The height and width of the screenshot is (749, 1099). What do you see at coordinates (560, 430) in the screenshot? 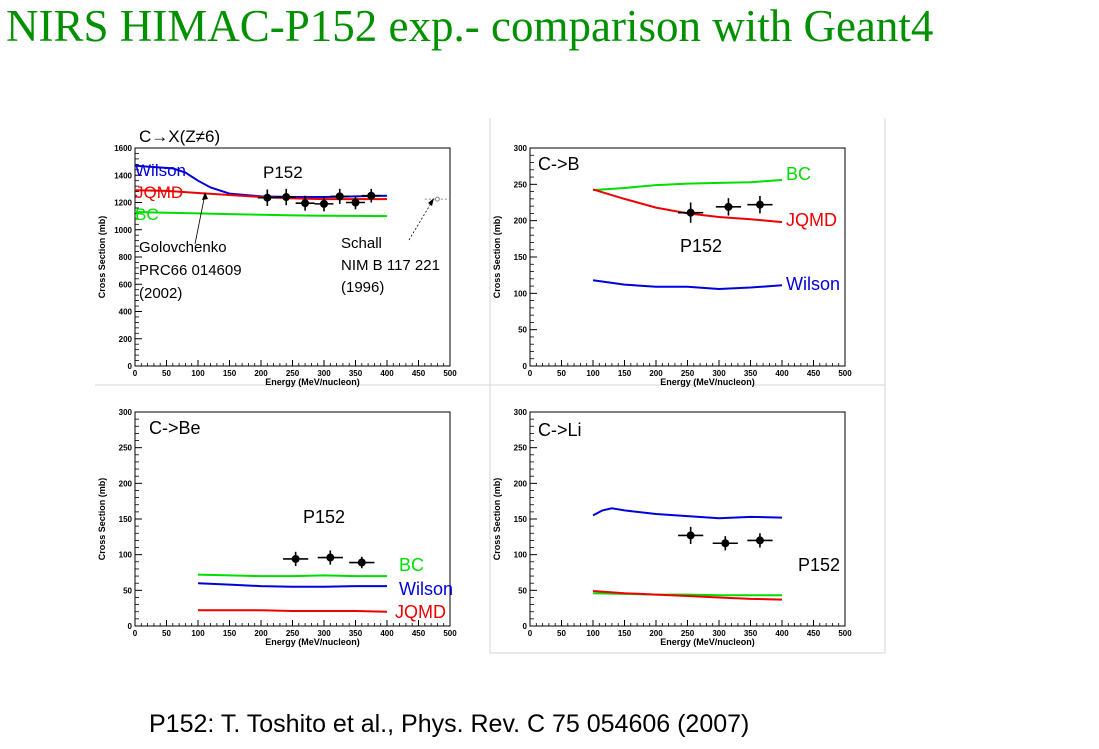
I see `annotation-label: C->Li` at bounding box center [560, 430].